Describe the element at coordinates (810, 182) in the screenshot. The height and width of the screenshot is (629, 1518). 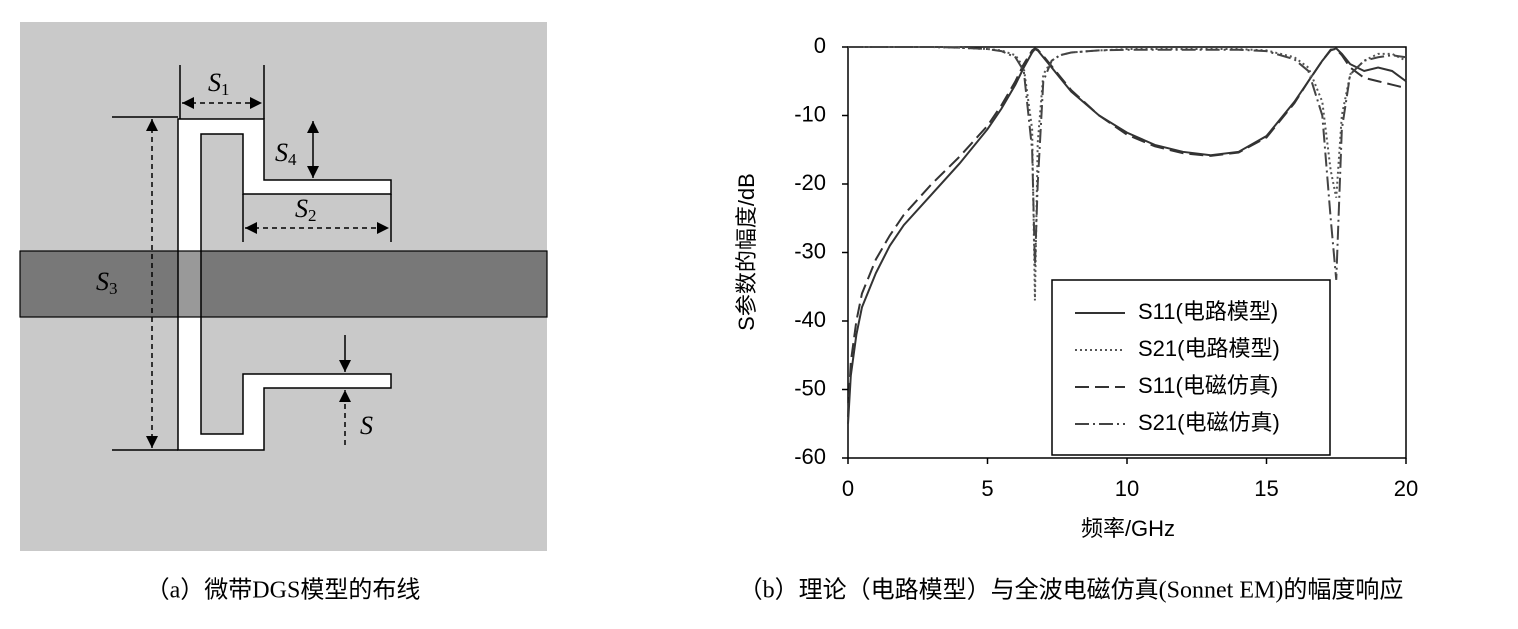
I see `y-tick-label: -20` at that location.